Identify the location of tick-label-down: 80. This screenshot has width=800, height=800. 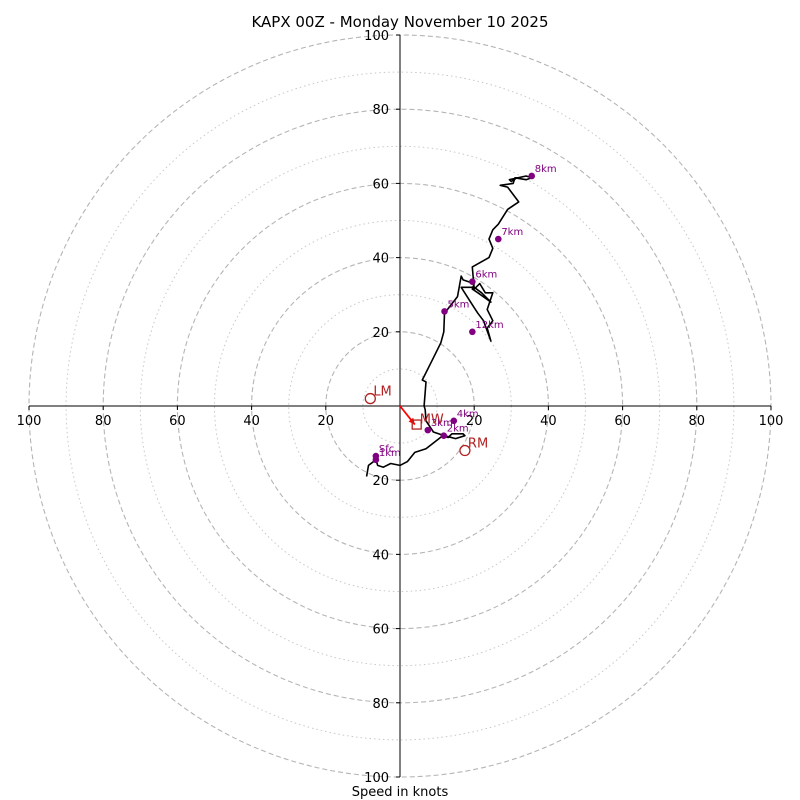
(380, 704).